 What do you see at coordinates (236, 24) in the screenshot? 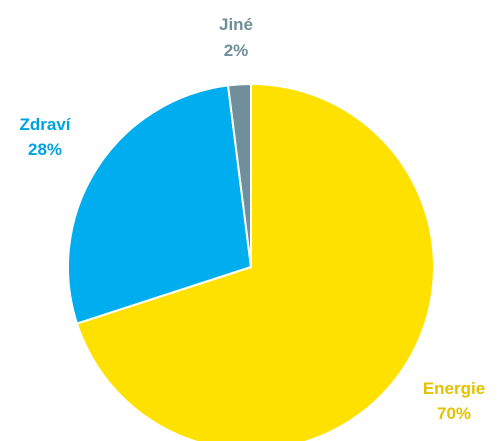
I see `slice-label-name: Jiné` at bounding box center [236, 24].